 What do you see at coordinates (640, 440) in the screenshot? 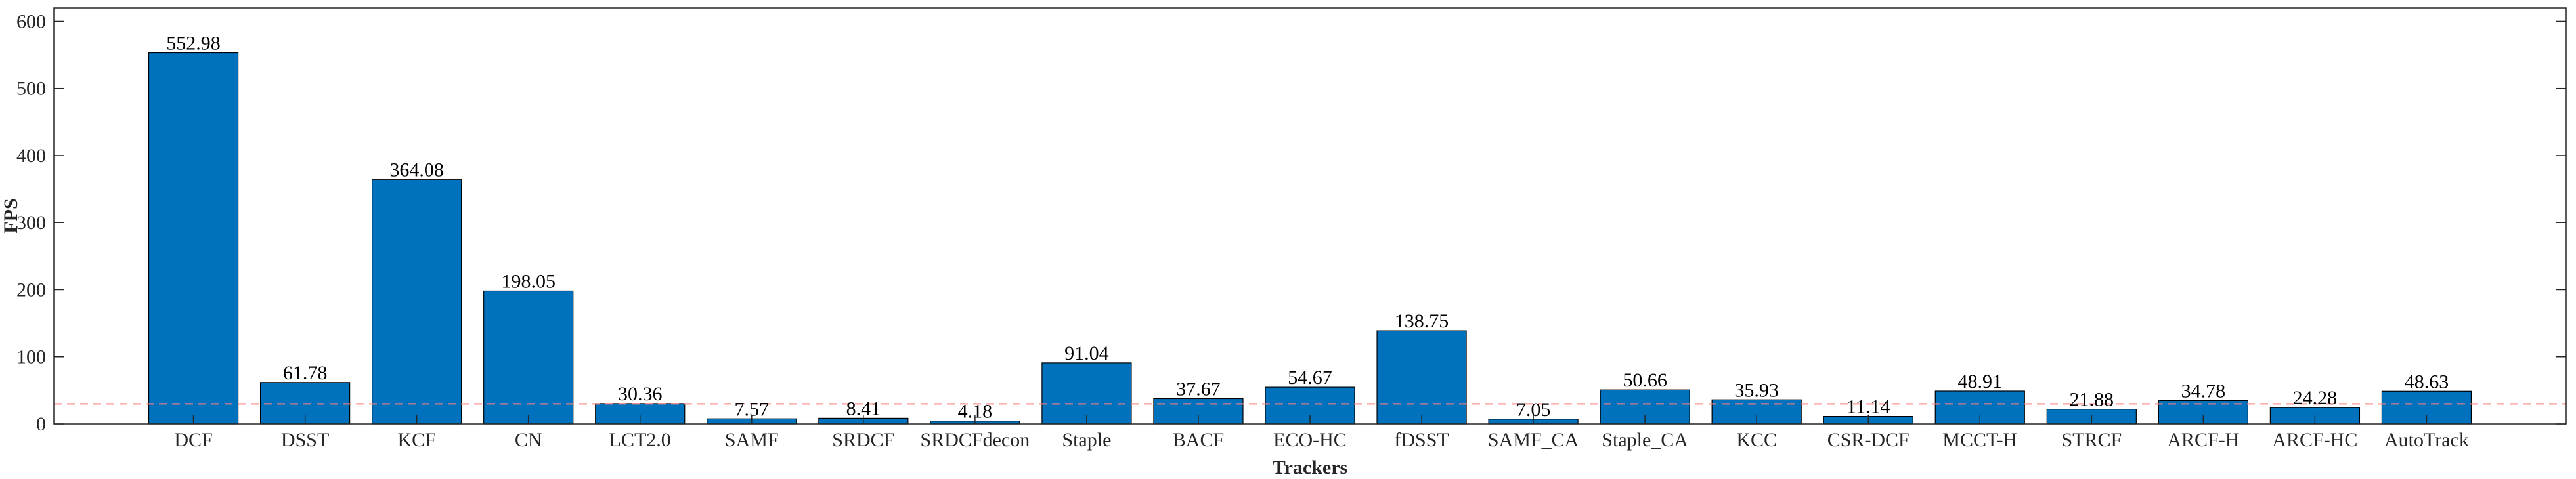
I see `x-tick-label: LCT2.0` at bounding box center [640, 440].